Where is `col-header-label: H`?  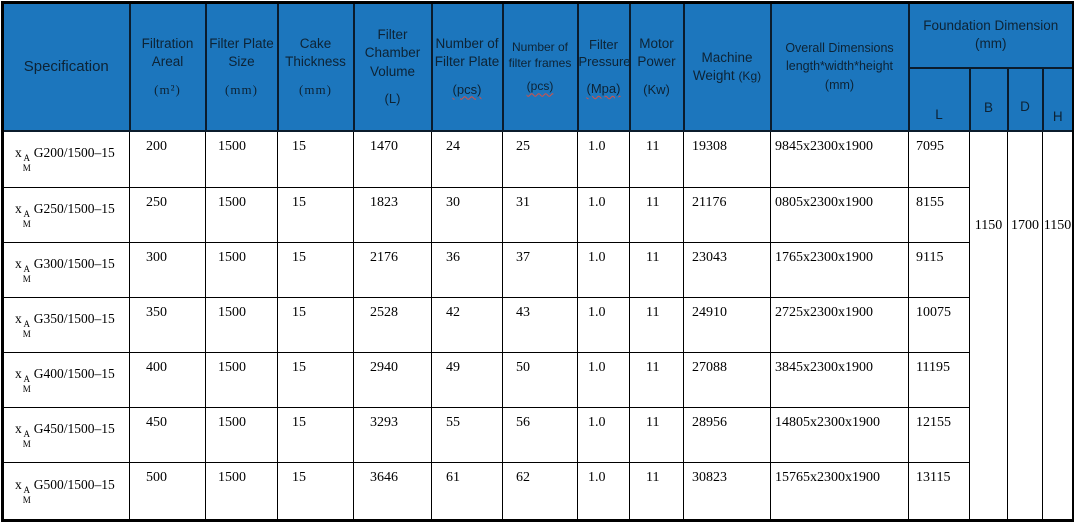 col-header-label: H is located at coordinates (1057, 117).